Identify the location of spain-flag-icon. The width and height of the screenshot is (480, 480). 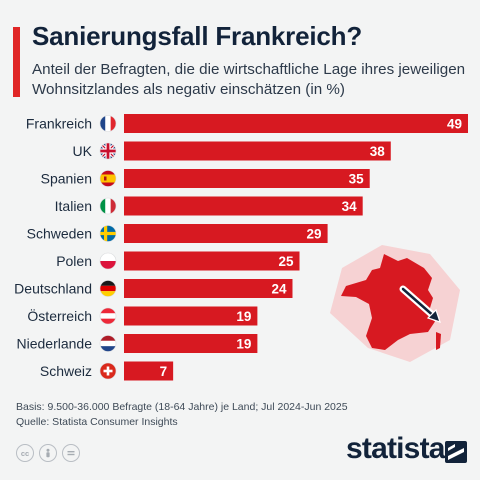
(108, 178).